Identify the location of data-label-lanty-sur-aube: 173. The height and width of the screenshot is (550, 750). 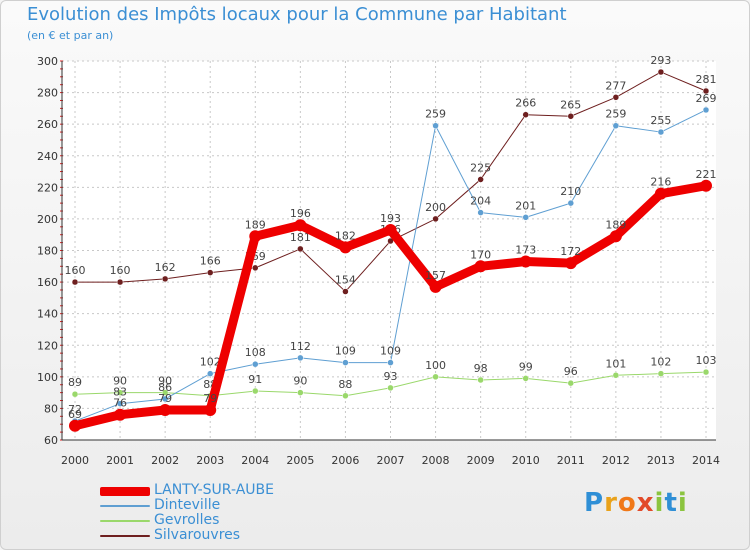
(525, 250).